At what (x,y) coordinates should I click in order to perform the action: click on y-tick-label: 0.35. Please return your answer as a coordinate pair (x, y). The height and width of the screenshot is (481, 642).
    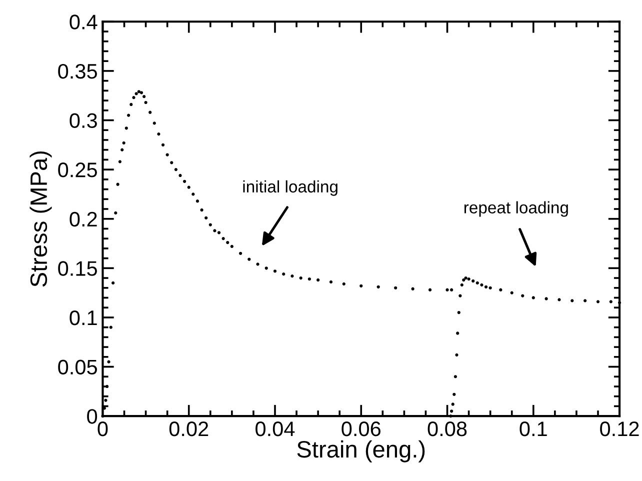
    Looking at the image, I should click on (77, 71).